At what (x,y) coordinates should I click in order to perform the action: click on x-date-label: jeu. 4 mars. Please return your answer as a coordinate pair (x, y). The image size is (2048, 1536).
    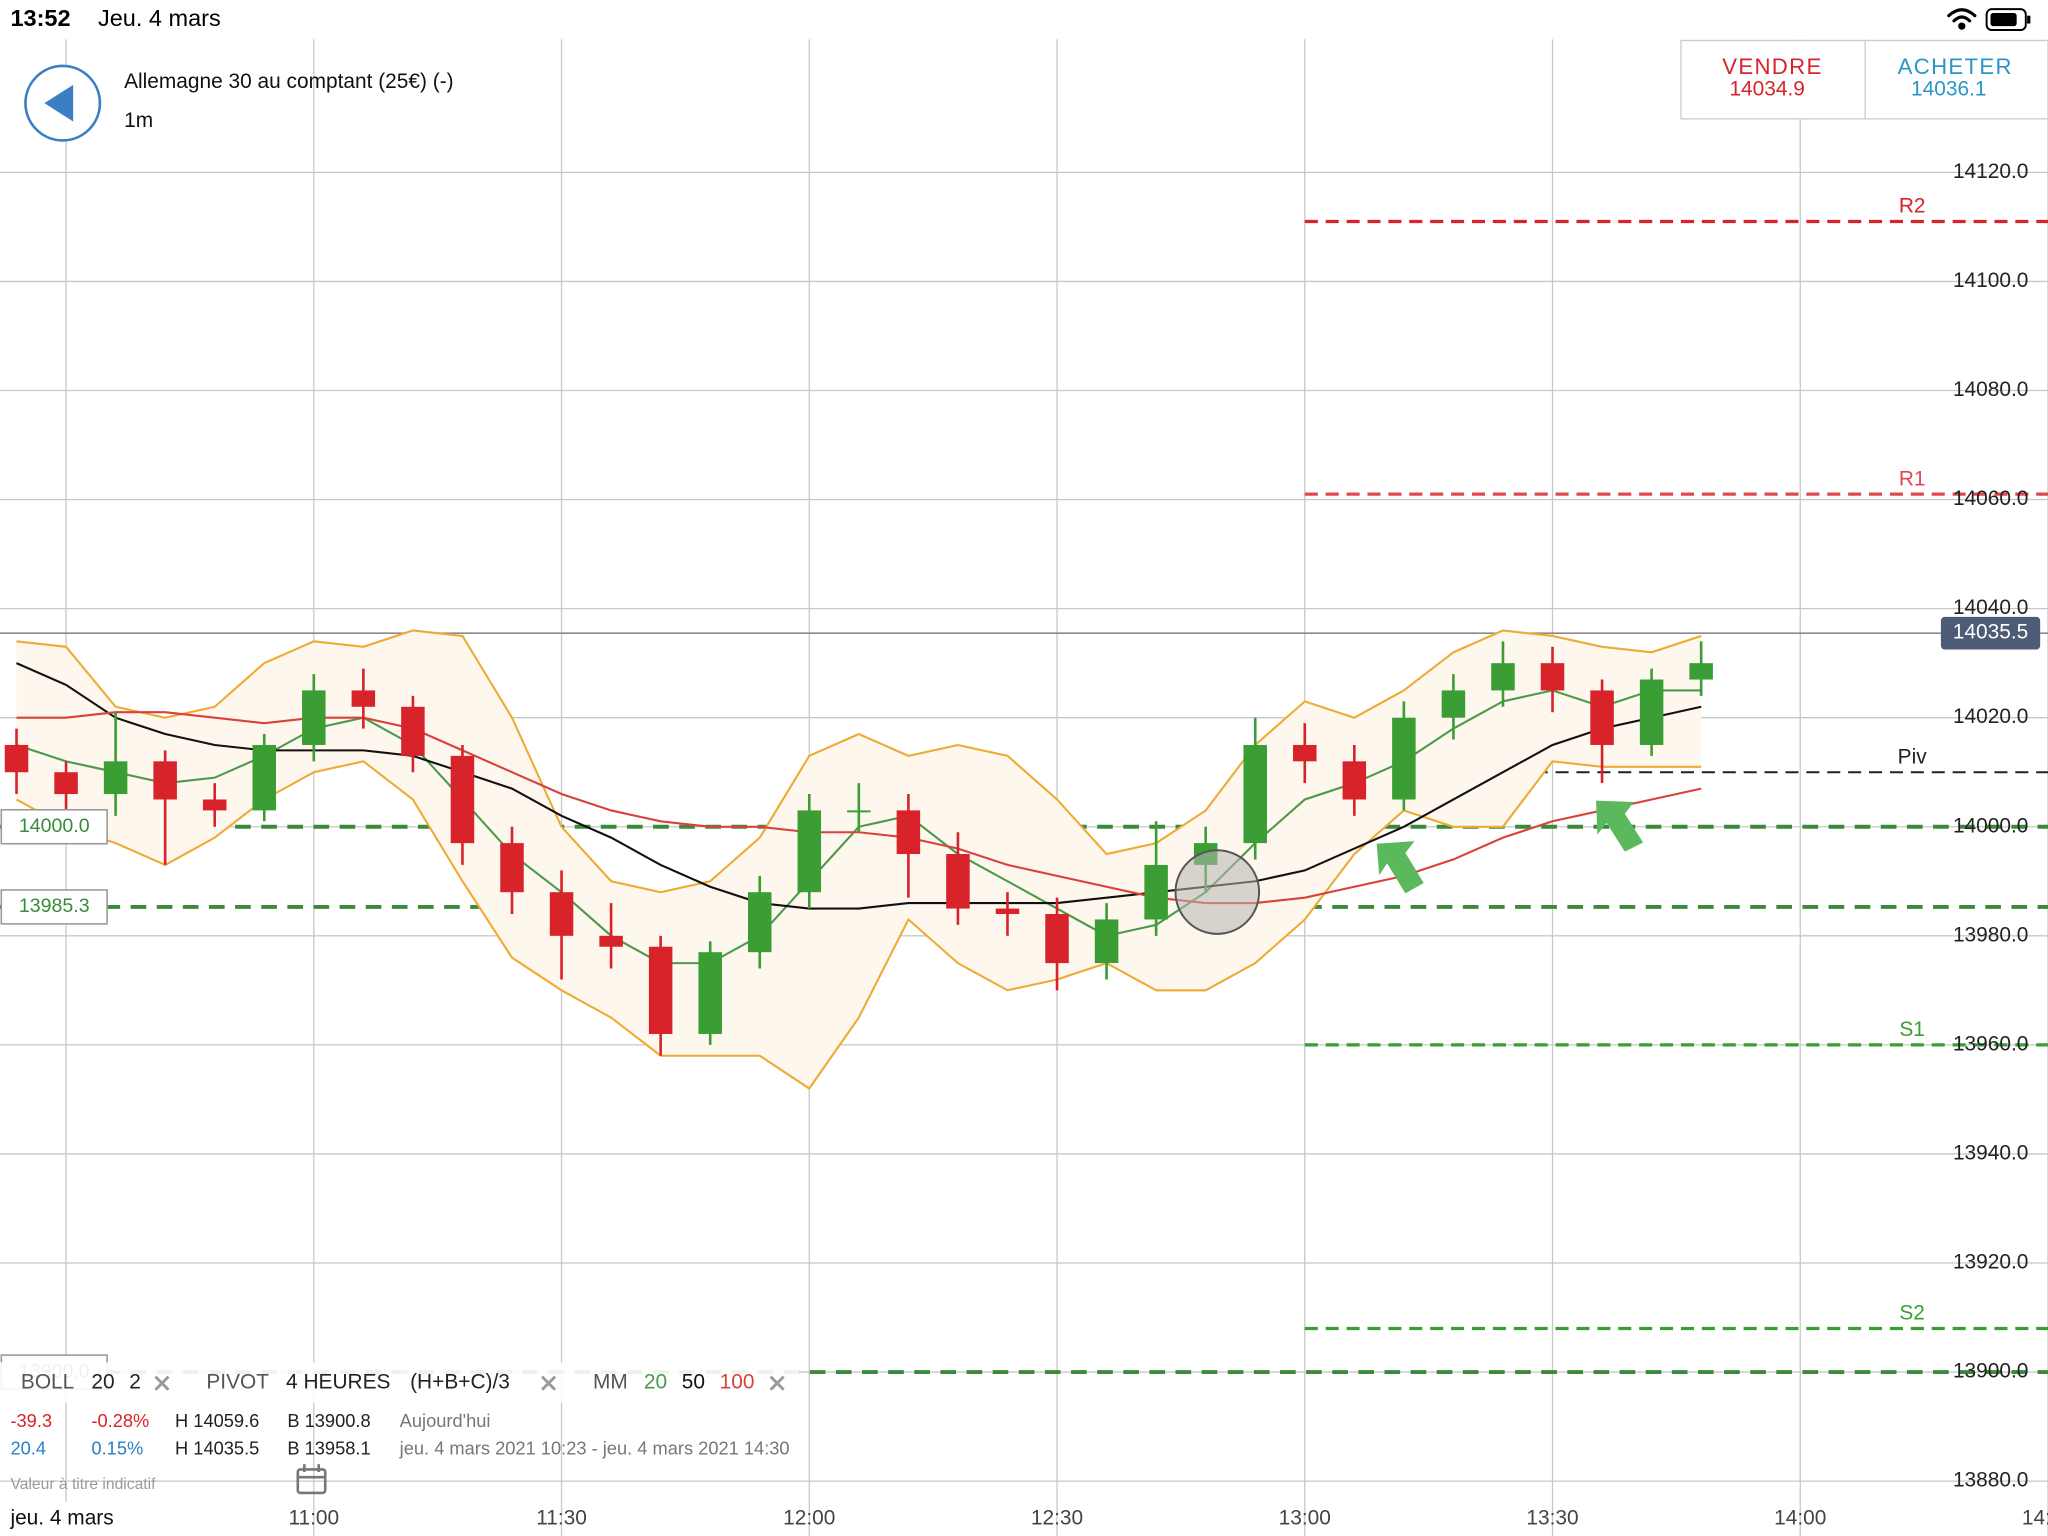
    Looking at the image, I should click on (61, 1518).